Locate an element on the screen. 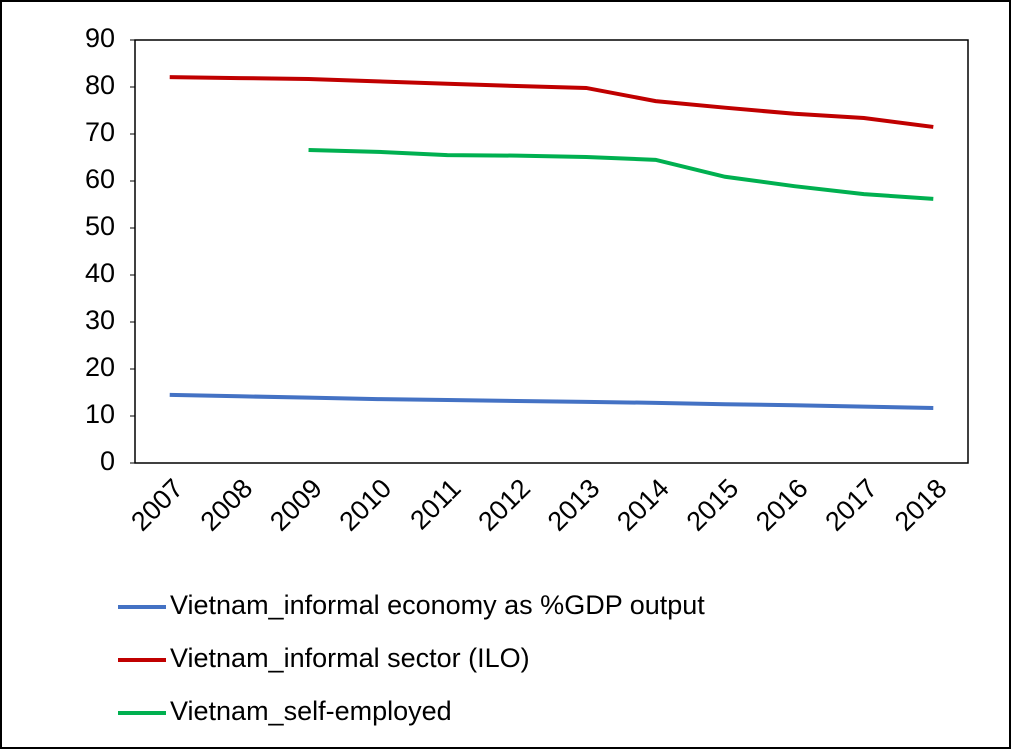 The width and height of the screenshot is (1011, 749). y-tick-label: 50 is located at coordinates (100, 226).